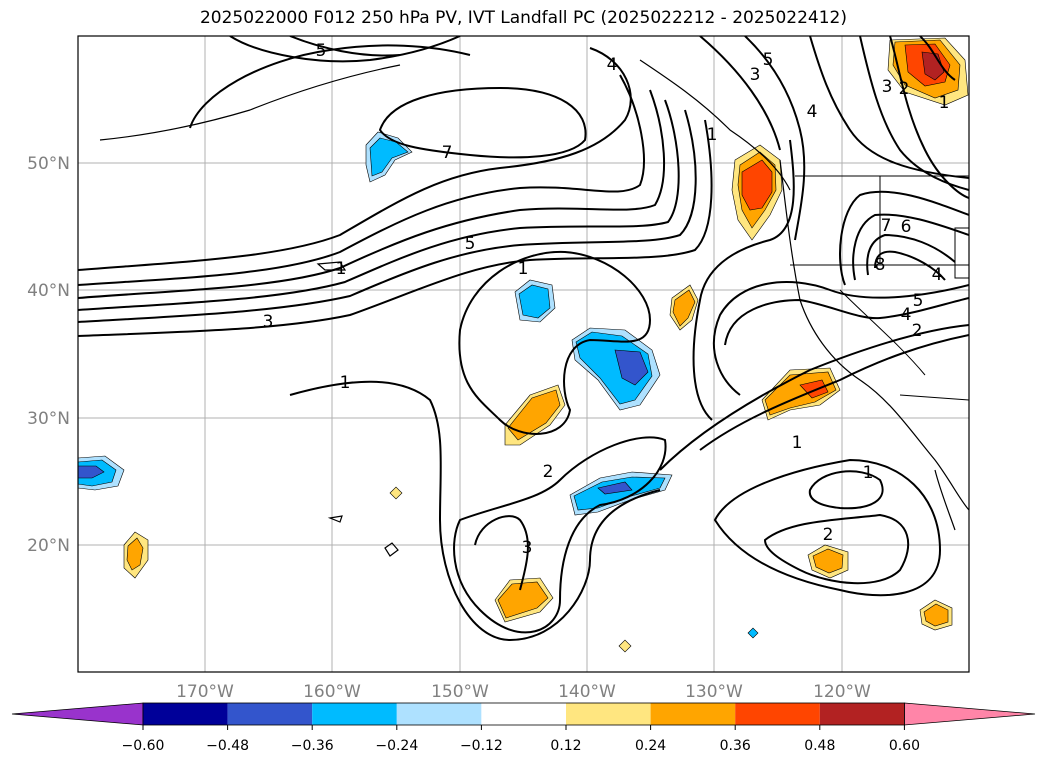  I want to click on colorbar-tick-label: 0.36, so click(735, 746).